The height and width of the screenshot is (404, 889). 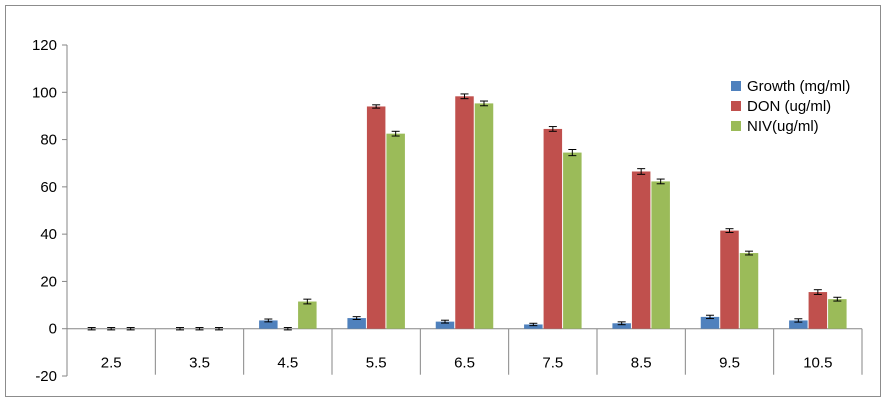 I want to click on y-tick-label: 20, so click(x=48, y=281).